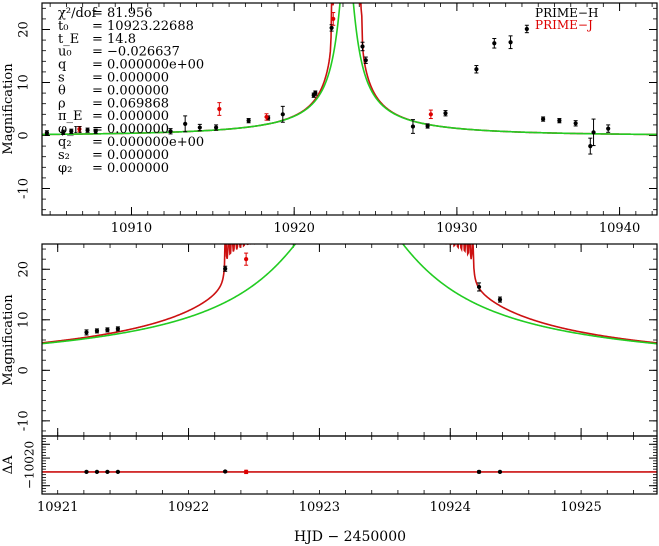 This screenshot has height=546, width=659. Describe the element at coordinates (131, 228) in the screenshot. I see `x-tick-label: 10910` at that location.